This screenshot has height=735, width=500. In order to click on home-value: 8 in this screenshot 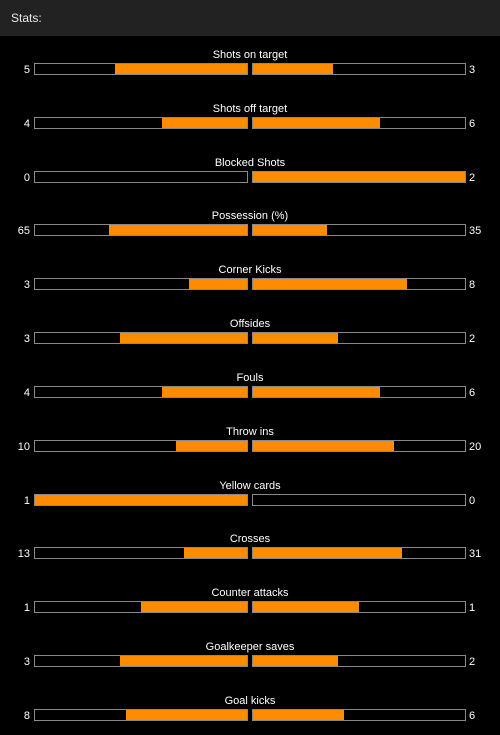, I will do `click(26, 716)`.